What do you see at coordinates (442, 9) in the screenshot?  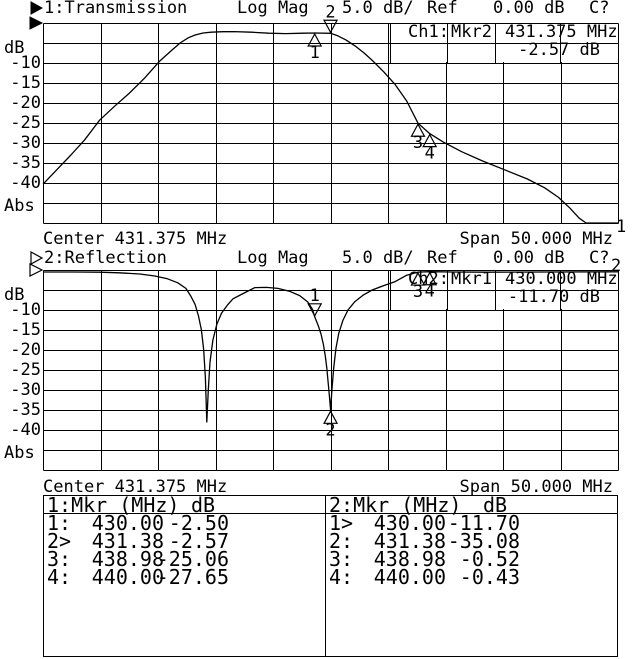 I see `ch1-ref-label: Ref` at bounding box center [442, 9].